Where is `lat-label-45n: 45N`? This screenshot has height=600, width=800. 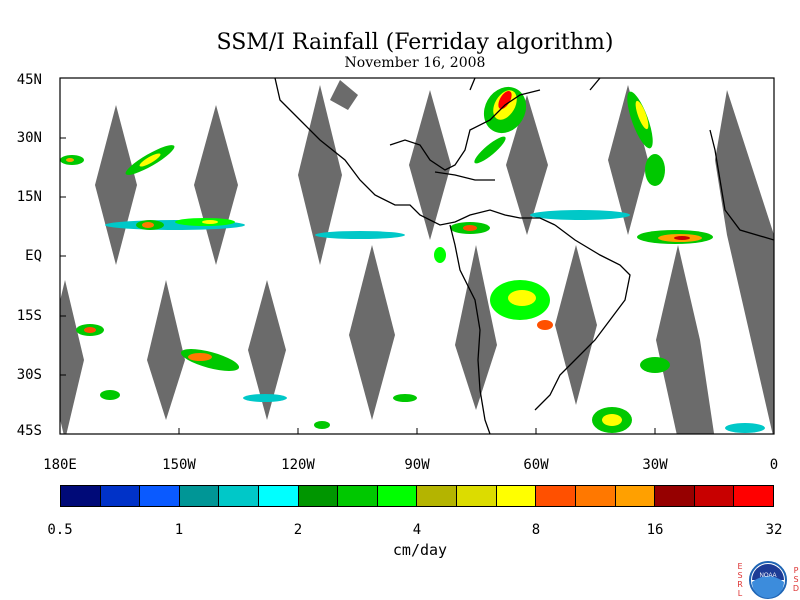 lat-label-45n: 45N is located at coordinates (29, 80).